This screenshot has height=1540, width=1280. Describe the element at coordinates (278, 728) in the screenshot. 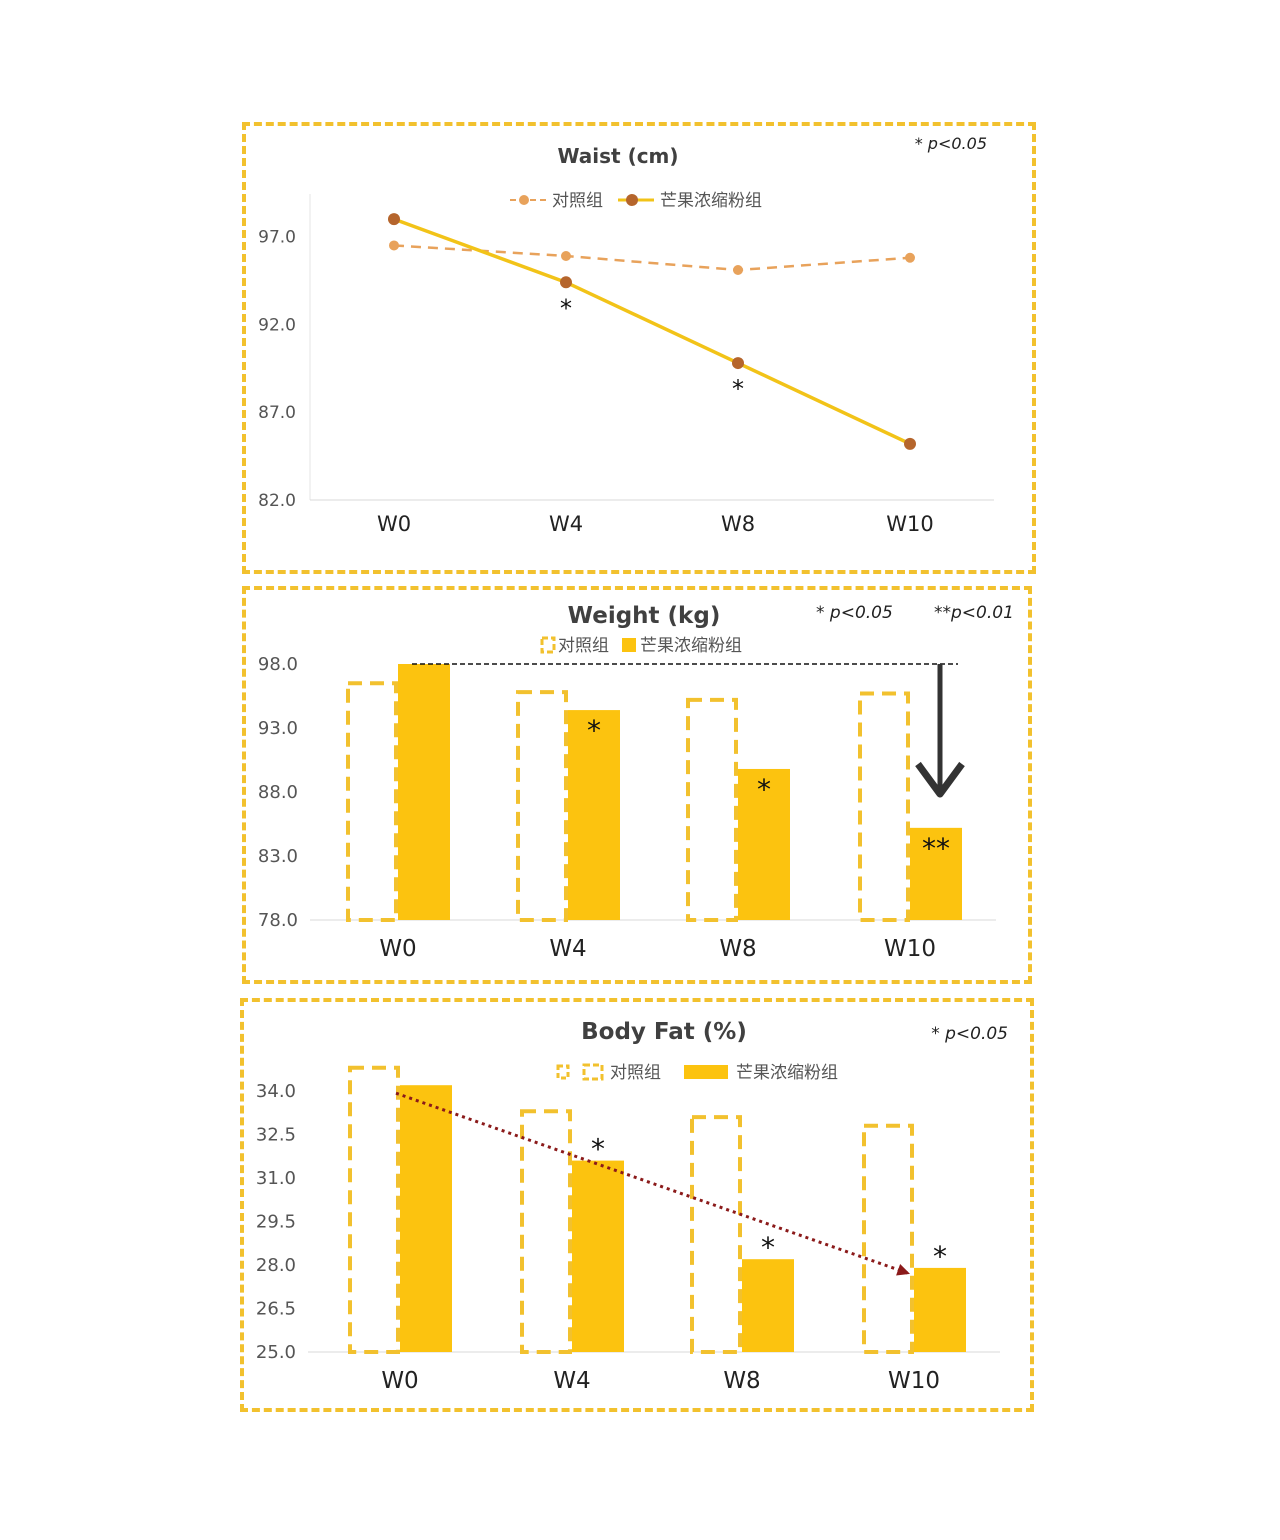

I see `y-tick-label: 93.0` at that location.